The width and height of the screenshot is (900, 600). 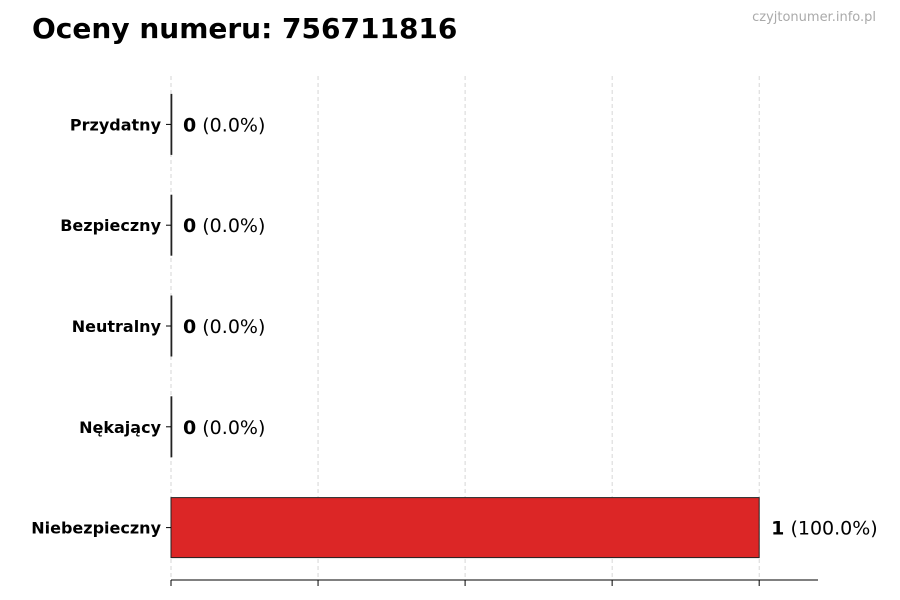 I want to click on data-label-pct: (100.0%), so click(x=830, y=529).